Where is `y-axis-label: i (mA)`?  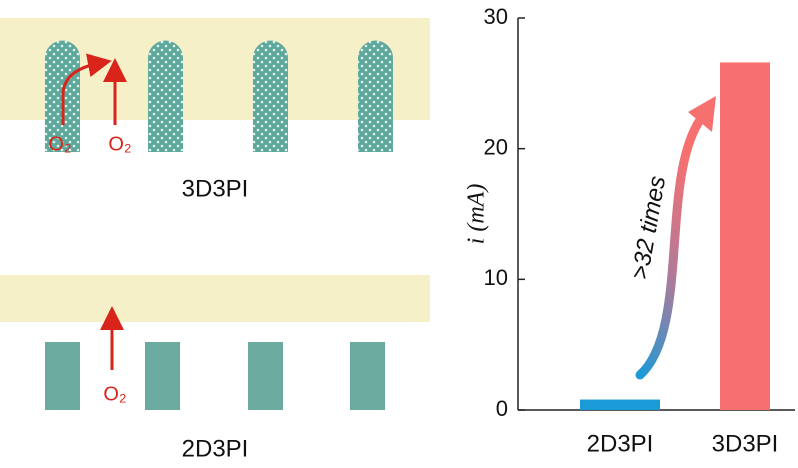
y-axis-label: i (mA) is located at coordinates (477, 214).